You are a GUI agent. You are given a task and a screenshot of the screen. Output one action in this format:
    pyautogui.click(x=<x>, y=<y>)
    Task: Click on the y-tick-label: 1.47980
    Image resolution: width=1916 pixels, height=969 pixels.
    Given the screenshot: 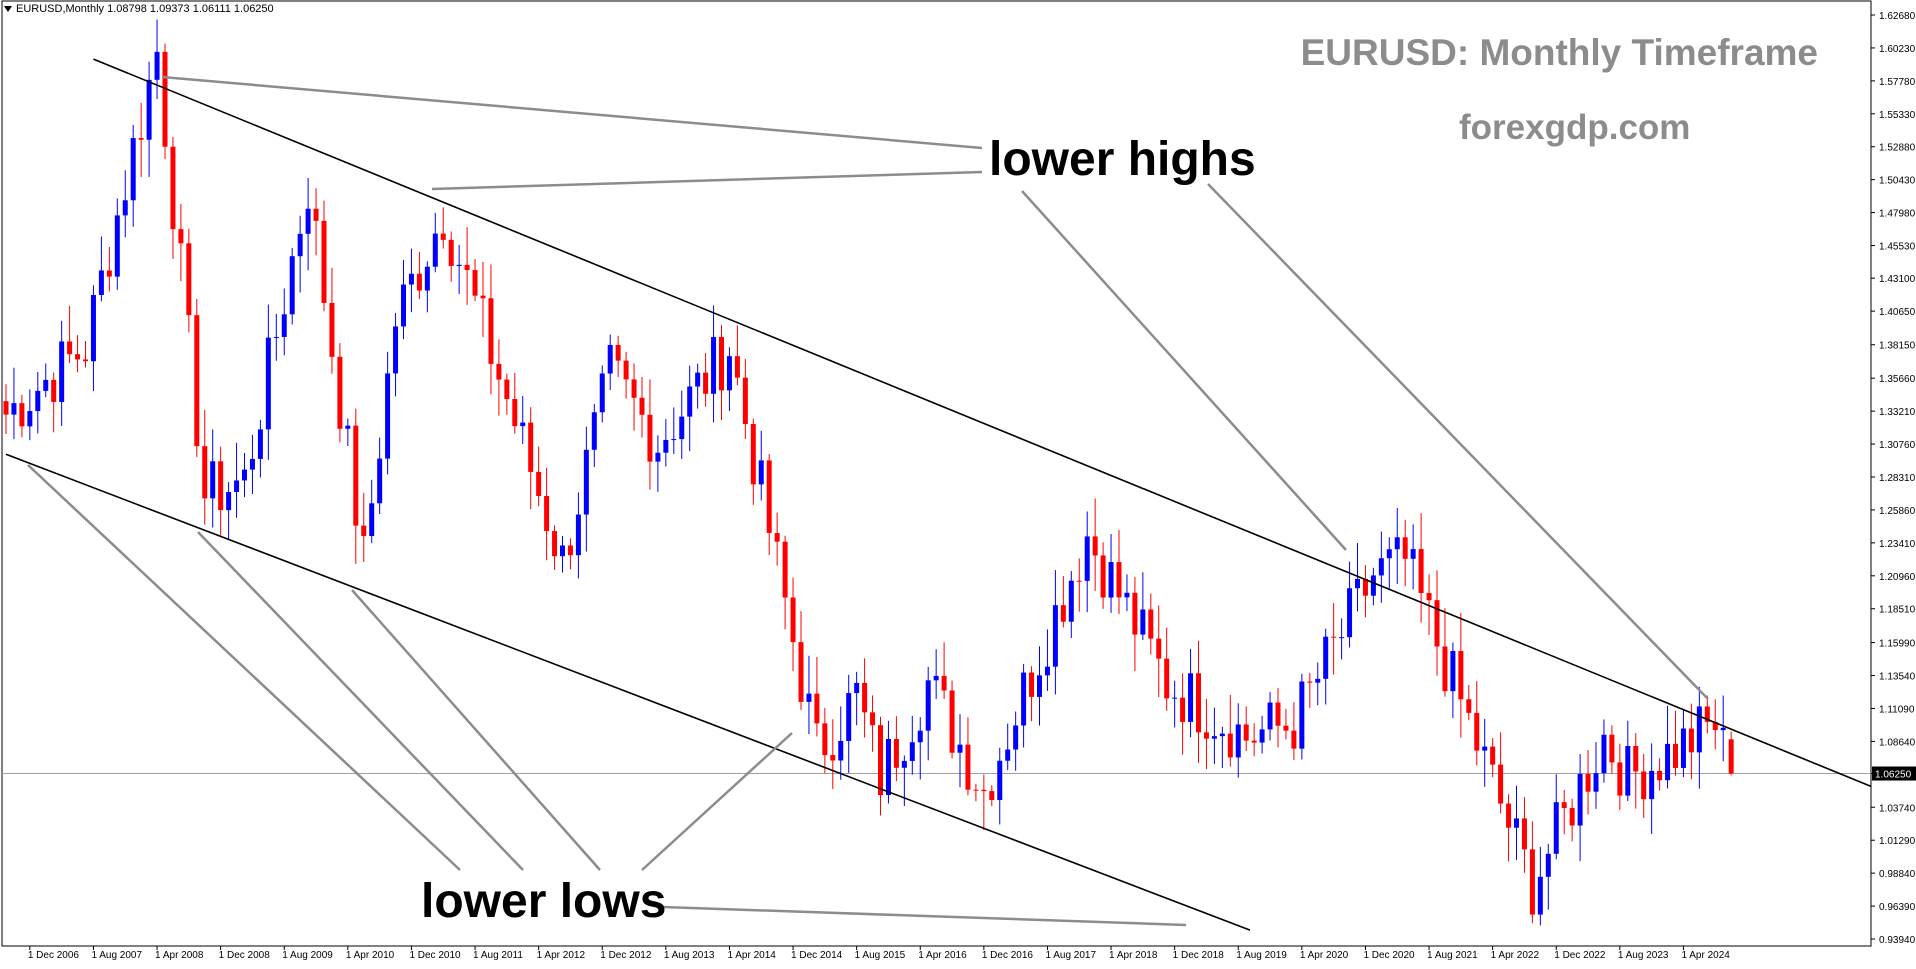 What is the action you would take?
    pyautogui.click(x=1897, y=214)
    